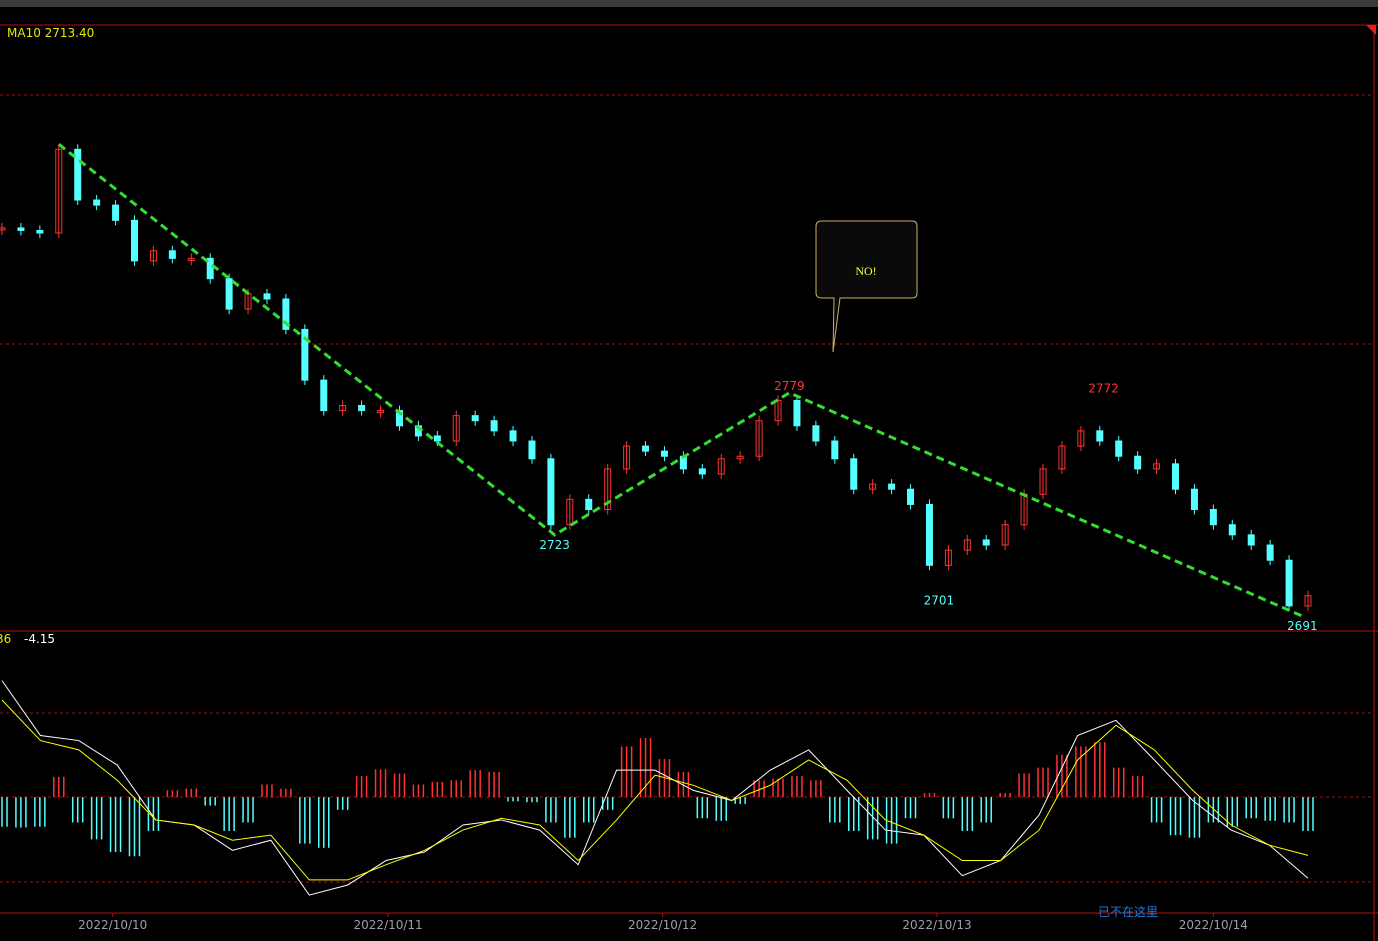 The height and width of the screenshot is (941, 1378). What do you see at coordinates (662, 925) in the screenshot?
I see `x-tick-label: 2022/10/12` at bounding box center [662, 925].